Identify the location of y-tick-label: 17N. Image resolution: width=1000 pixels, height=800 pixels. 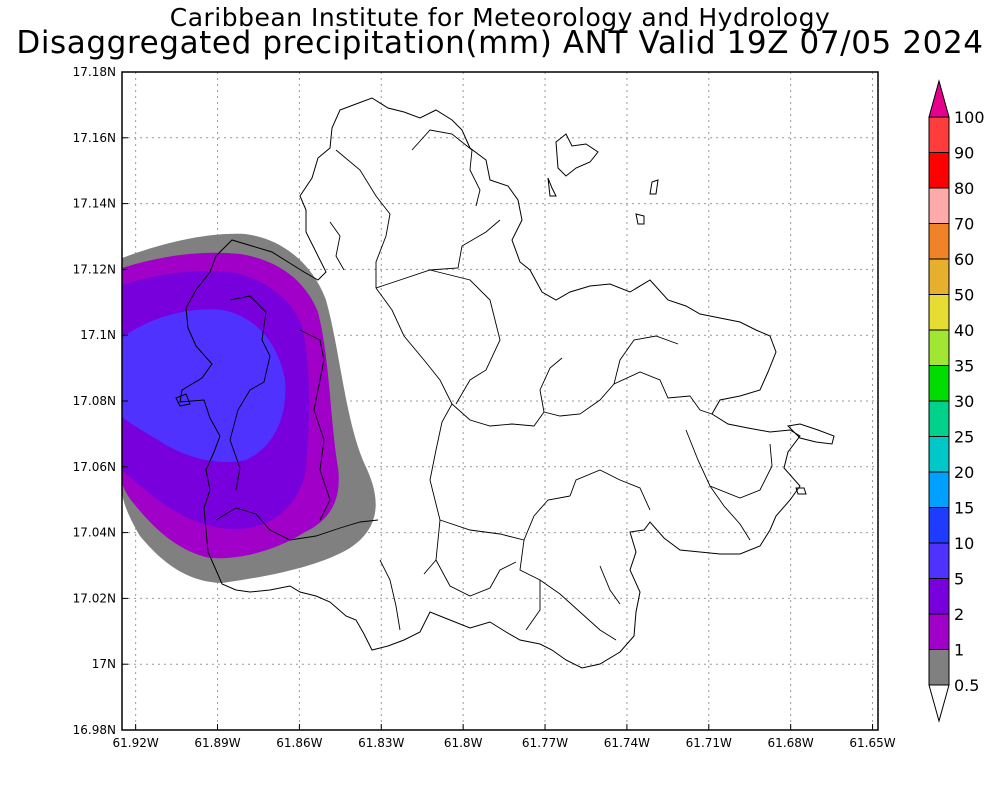
(104, 664).